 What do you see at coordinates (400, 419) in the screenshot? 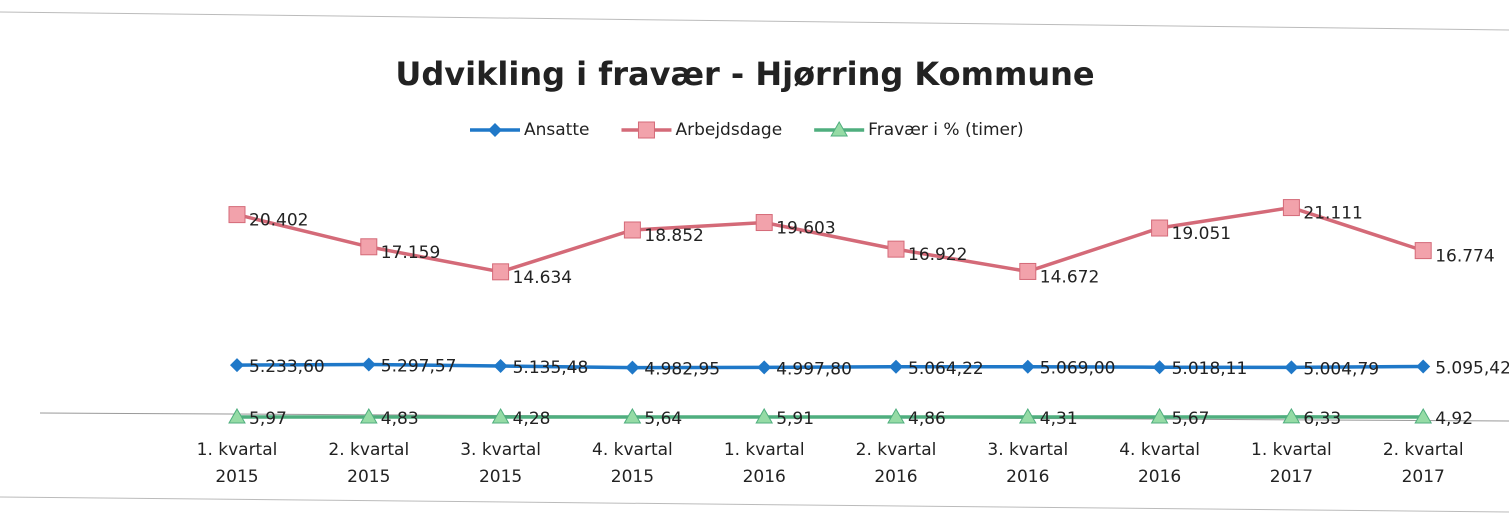
I see `data-label: 4,83` at bounding box center [400, 419].